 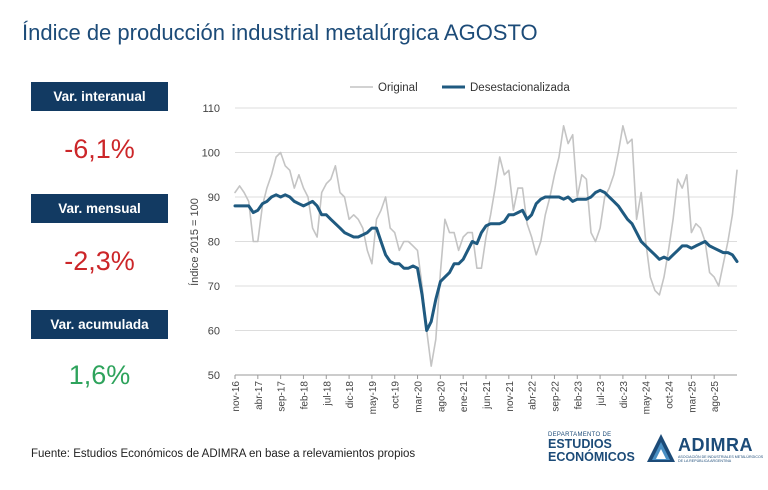 I want to click on x-tick-label: dic-18, so click(x=350, y=395).